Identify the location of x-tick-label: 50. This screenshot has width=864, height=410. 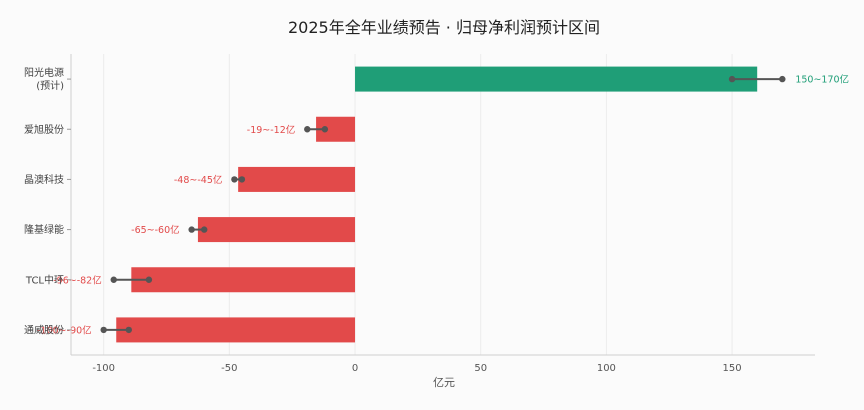
(480, 368).